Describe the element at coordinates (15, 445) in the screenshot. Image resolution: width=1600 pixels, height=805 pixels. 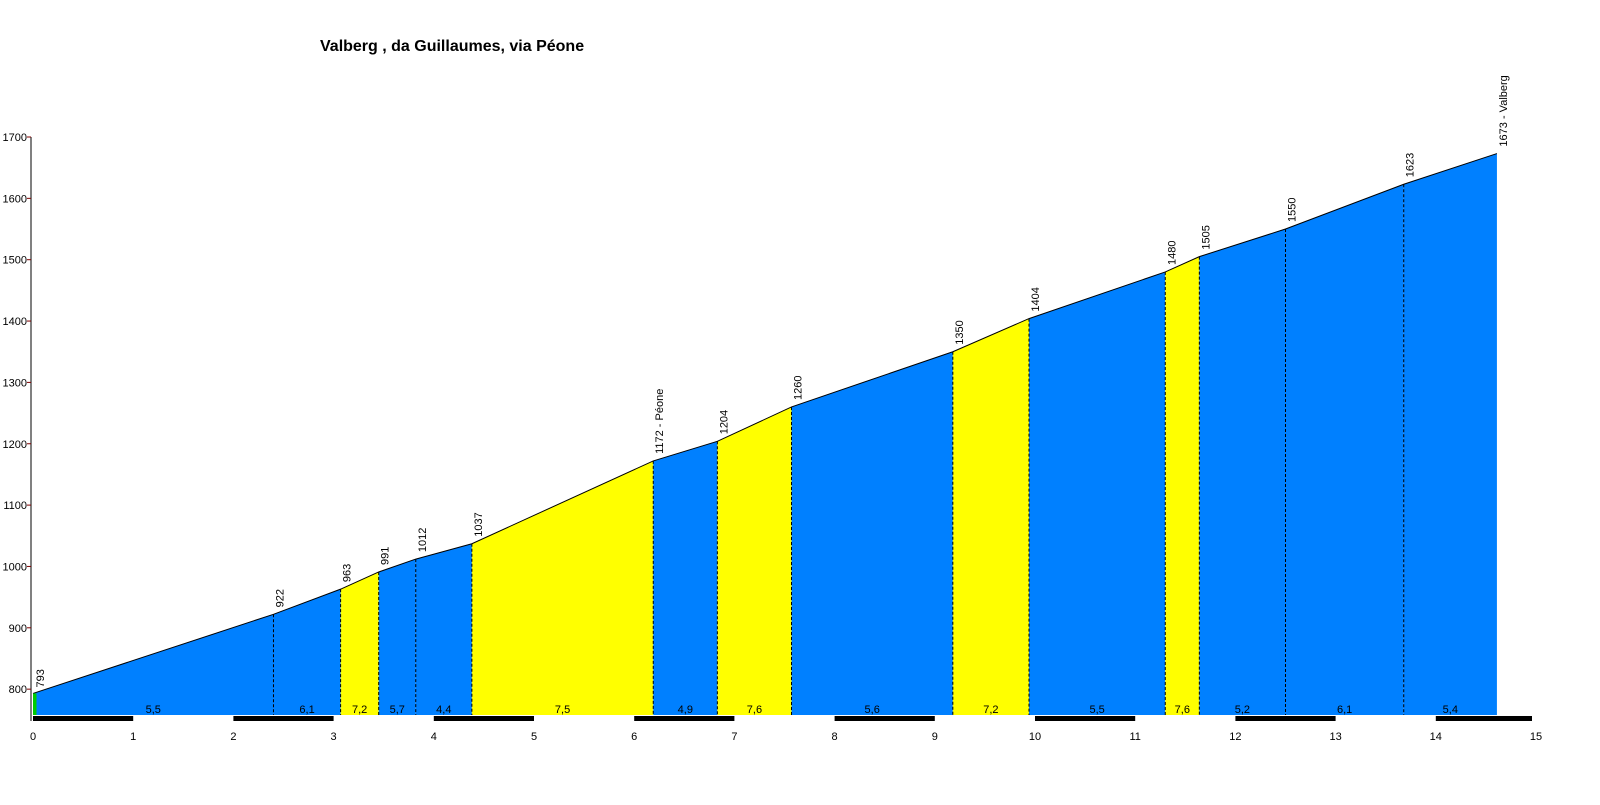
I see `y-tick-label: 1200` at that location.